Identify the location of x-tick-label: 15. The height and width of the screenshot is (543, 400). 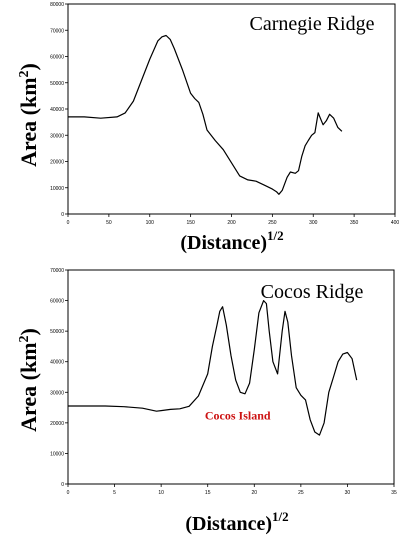
(208, 493).